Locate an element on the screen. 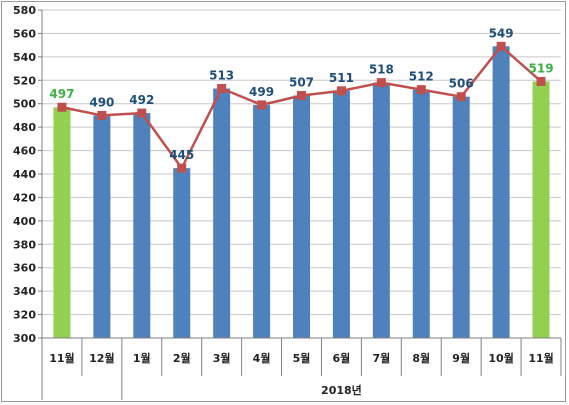 The height and width of the screenshot is (405, 569). data-label: 513 is located at coordinates (221, 75).